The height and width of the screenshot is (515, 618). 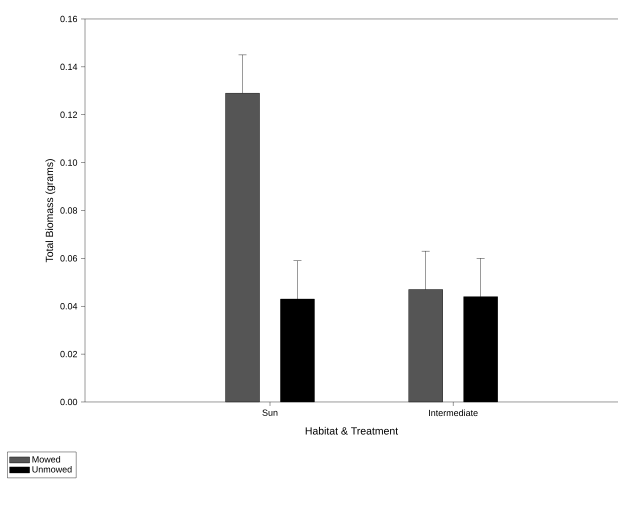 I want to click on y-tick-label: 0.14, so click(x=69, y=67).